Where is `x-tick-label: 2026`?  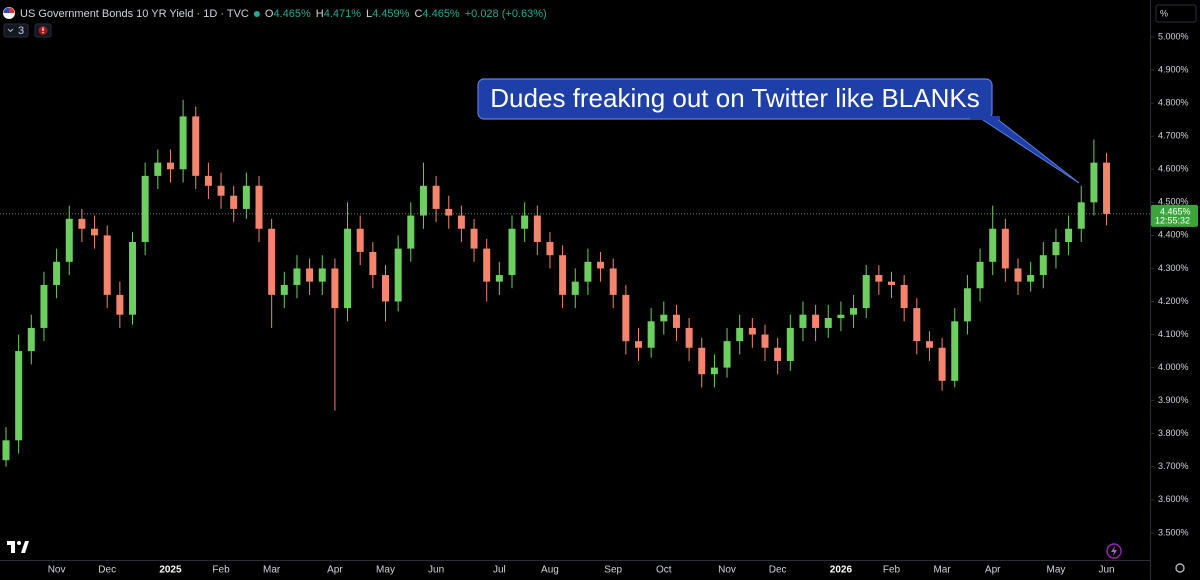
x-tick-label: 2026 is located at coordinates (841, 570).